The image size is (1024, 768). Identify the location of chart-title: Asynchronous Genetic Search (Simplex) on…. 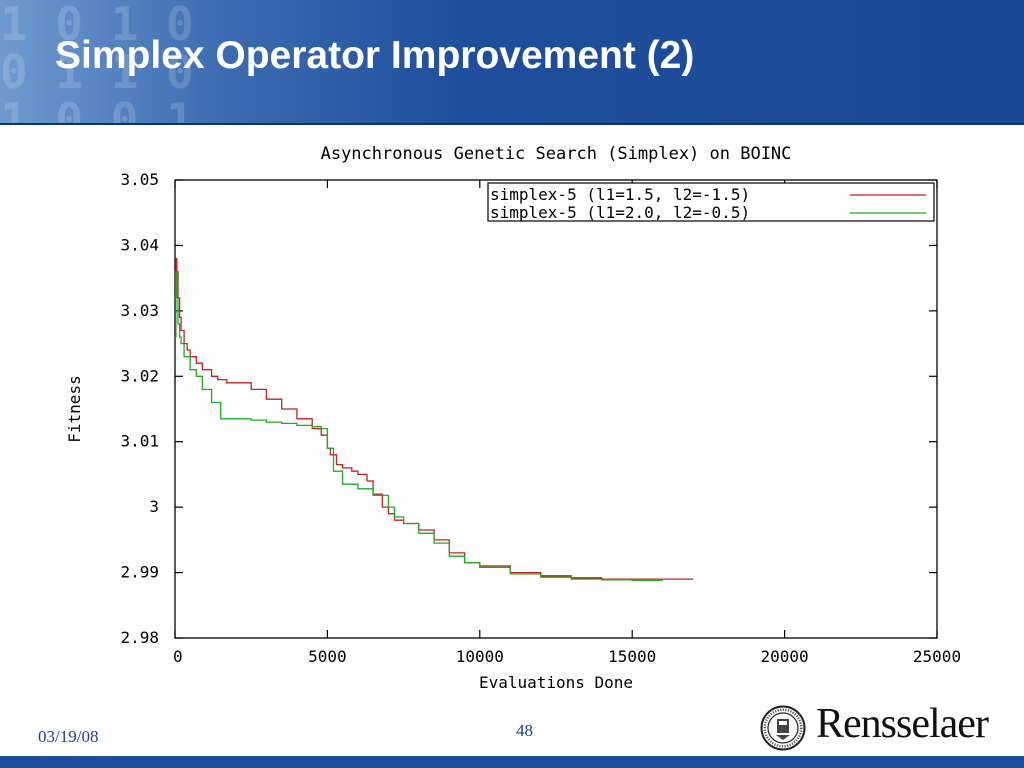
(556, 154).